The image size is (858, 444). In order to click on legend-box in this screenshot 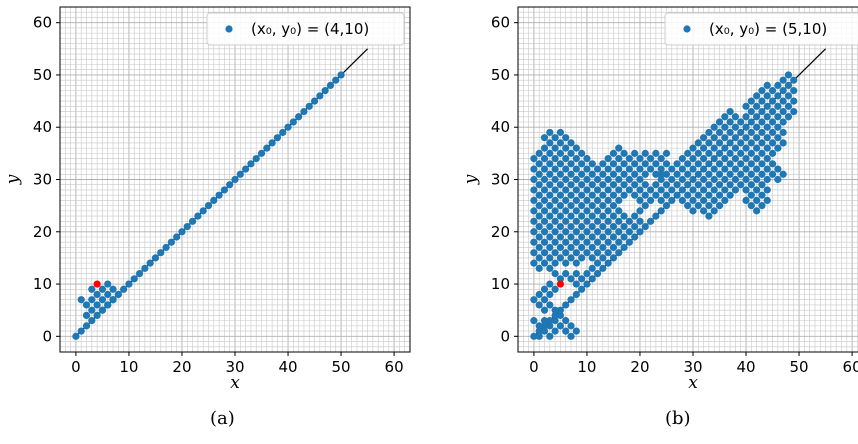, I will do `click(761, 29)`.